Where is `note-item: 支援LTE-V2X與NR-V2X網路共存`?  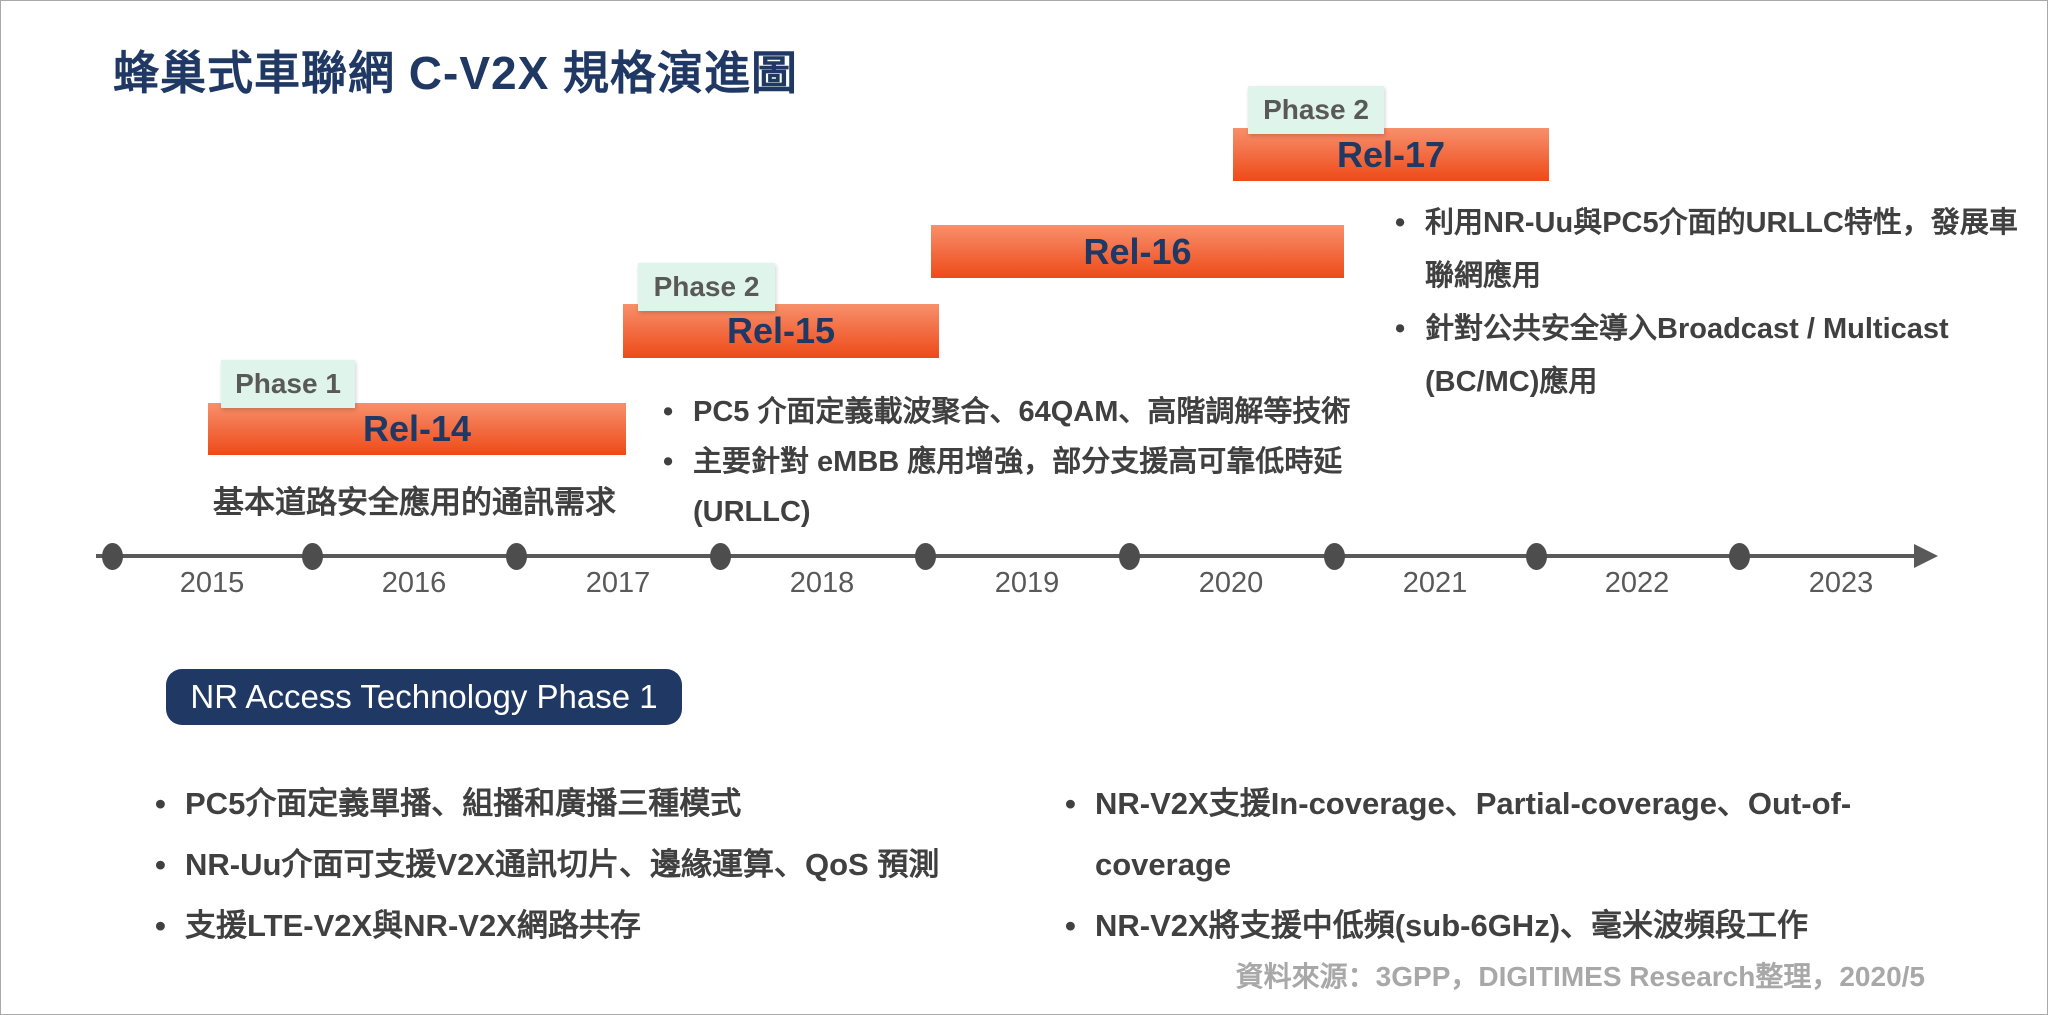 note-item: 支援LTE-V2X與NR-V2X網路共存 is located at coordinates (599, 925).